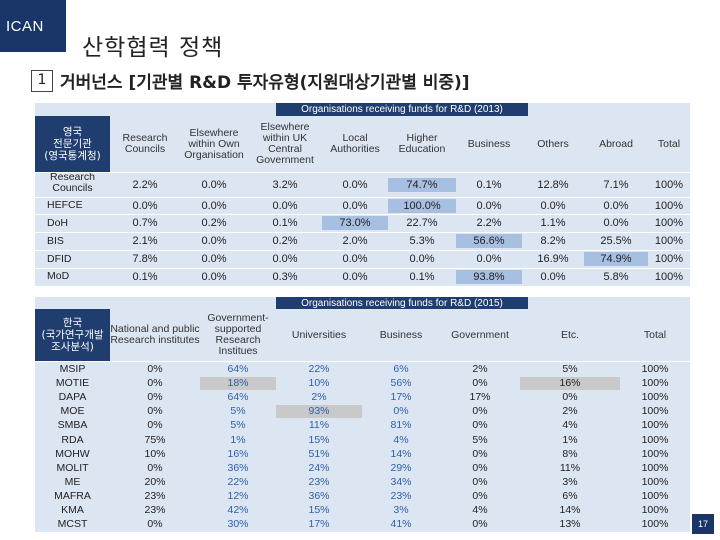  I want to click on uk-cell: 0.7%, so click(145, 223).